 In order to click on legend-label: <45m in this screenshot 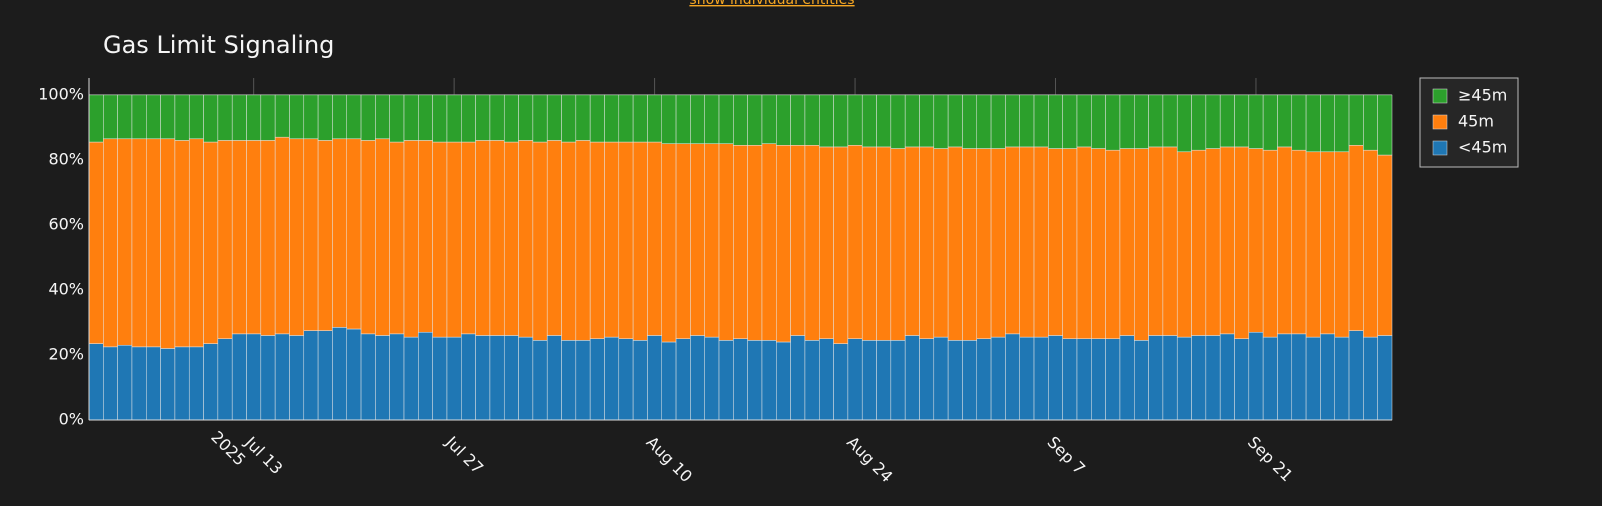, I will do `click(1482, 147)`.